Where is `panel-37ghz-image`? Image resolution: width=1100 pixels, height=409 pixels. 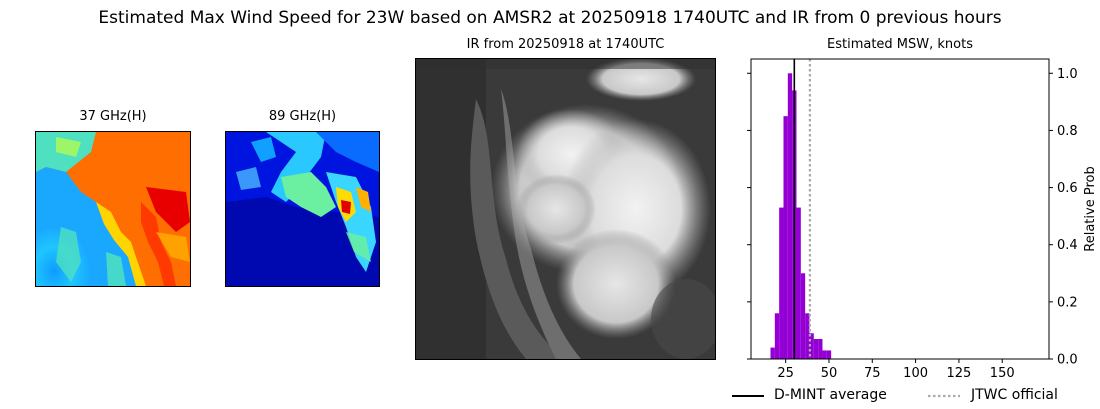
panel-37ghz-image is located at coordinates (113, 209).